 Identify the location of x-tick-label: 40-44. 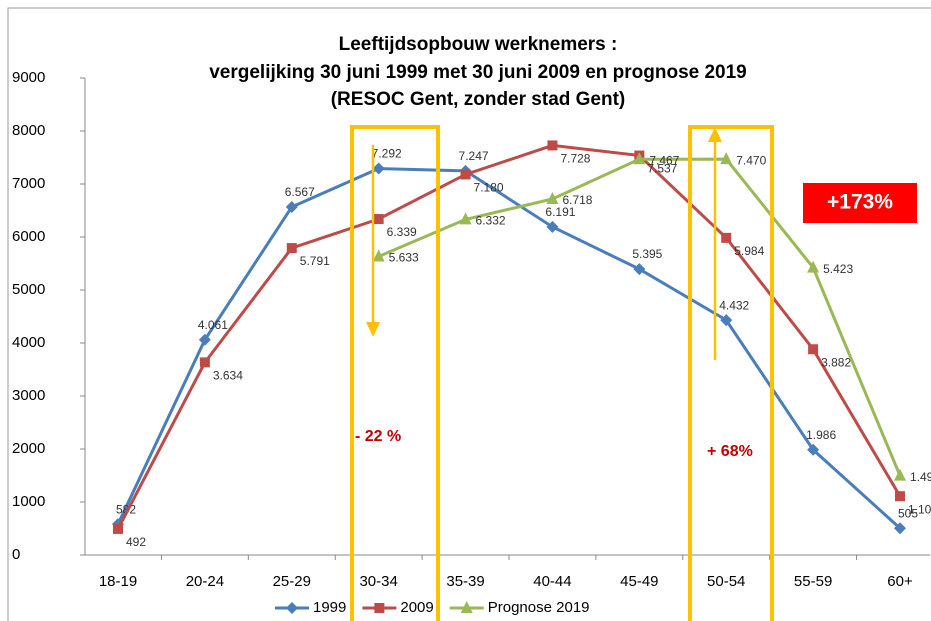
(552, 581).